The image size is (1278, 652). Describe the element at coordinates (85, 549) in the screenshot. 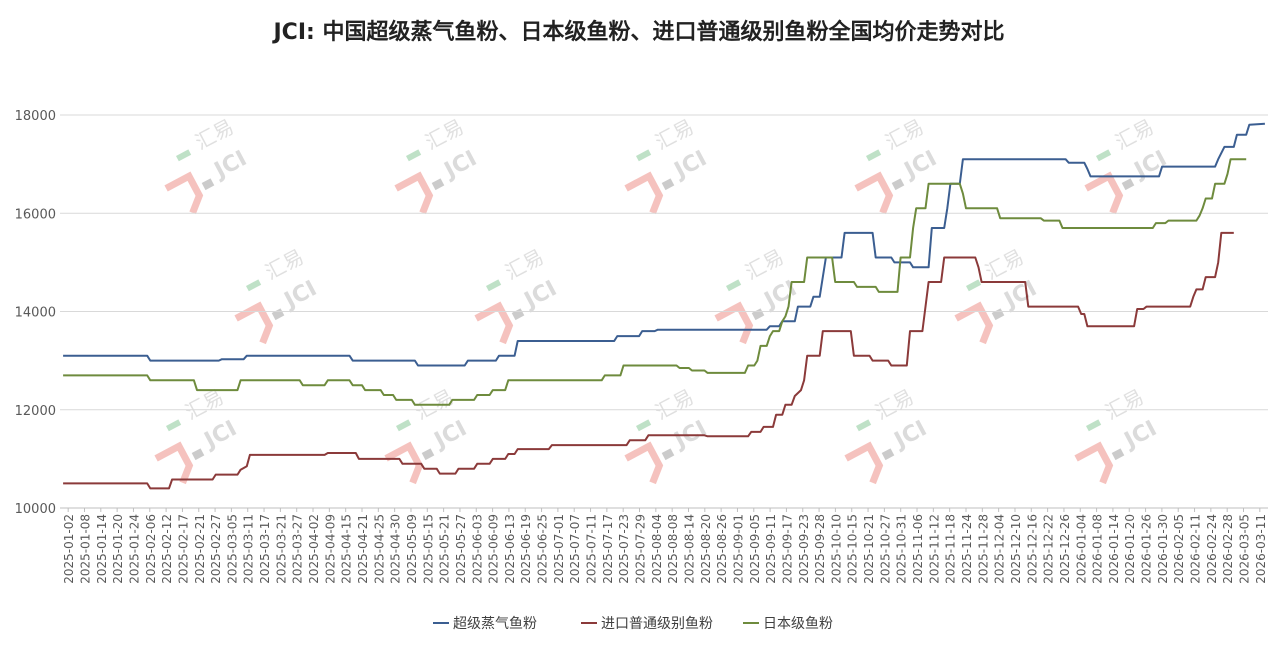

I see `x-tick-label: 2025-01-08` at that location.